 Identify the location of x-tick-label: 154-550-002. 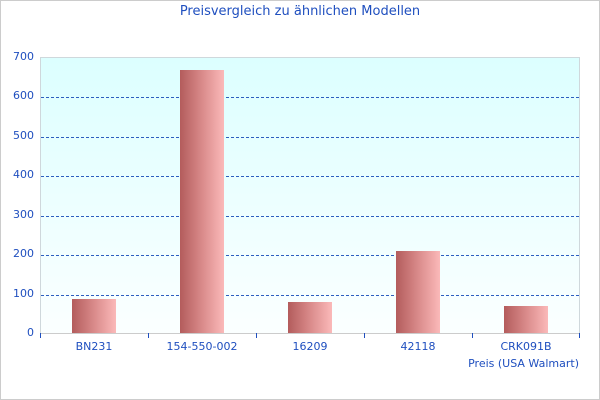
(202, 346).